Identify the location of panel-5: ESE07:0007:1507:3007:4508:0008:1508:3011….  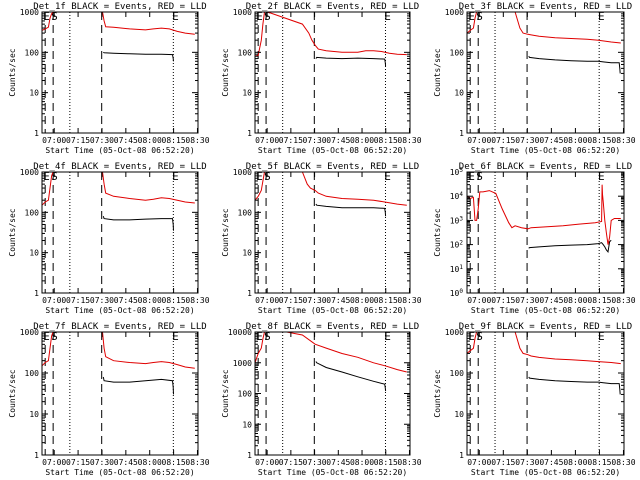
(321, 238).